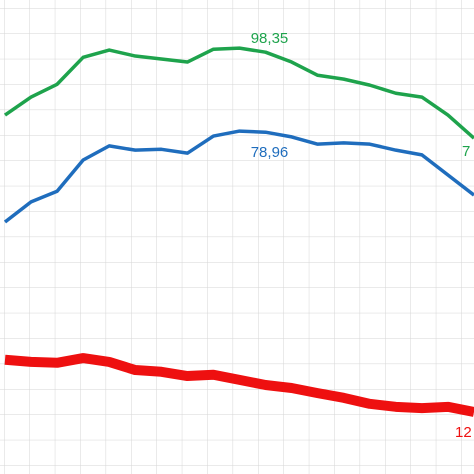 The image size is (474, 474). What do you see at coordinates (463, 432) in the screenshot?
I see `annotation: 12` at bounding box center [463, 432].